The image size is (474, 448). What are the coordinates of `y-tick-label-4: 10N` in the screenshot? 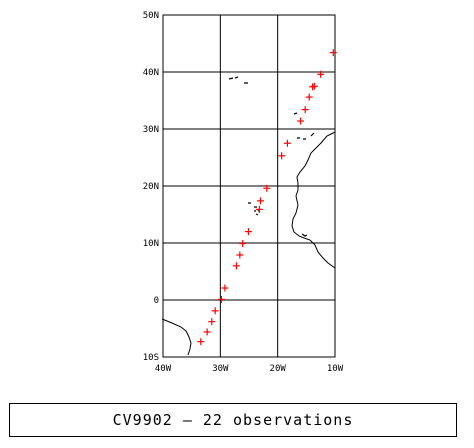 It's located at (151, 244).